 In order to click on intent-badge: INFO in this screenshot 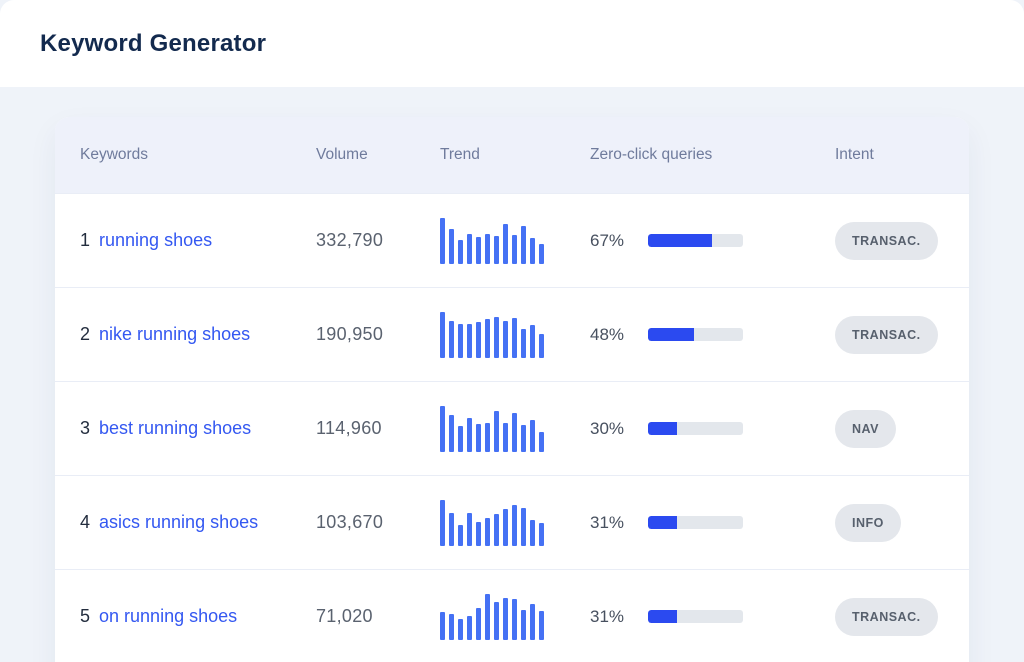, I will do `click(868, 522)`.